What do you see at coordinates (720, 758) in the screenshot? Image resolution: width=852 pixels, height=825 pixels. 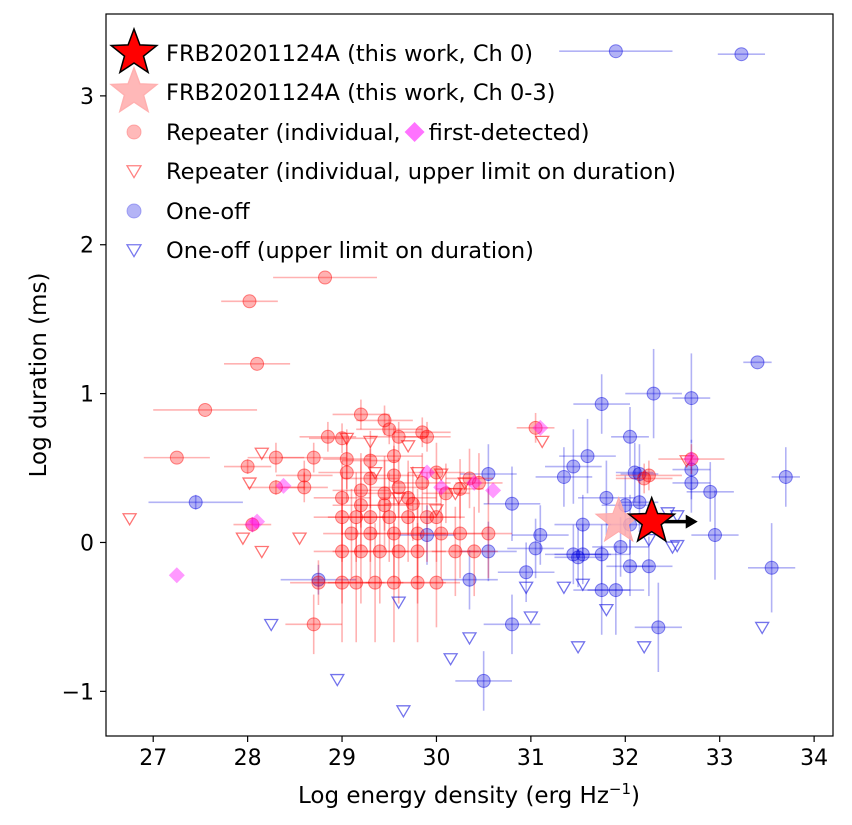 I see `x-tick-label: 33` at bounding box center [720, 758].